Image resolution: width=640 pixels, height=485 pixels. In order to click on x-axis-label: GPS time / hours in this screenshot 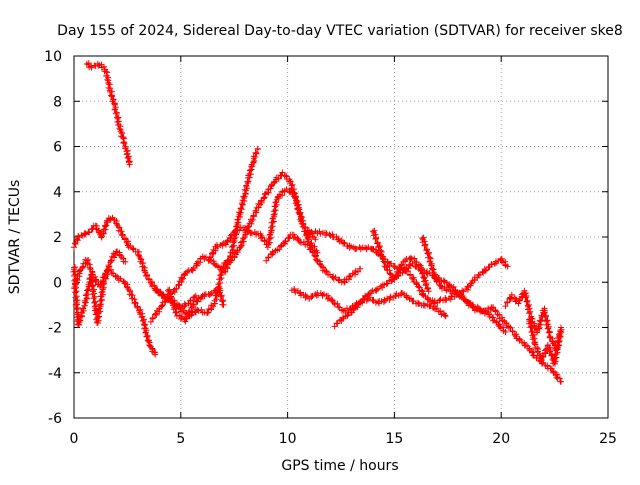, I will do `click(339, 466)`.